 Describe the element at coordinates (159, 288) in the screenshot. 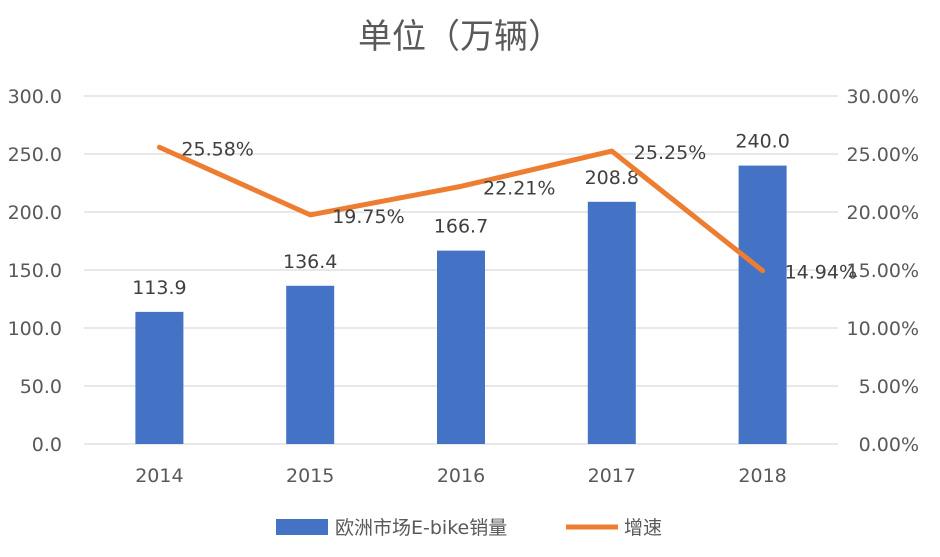

I see `bar-data-label: 113.9` at that location.